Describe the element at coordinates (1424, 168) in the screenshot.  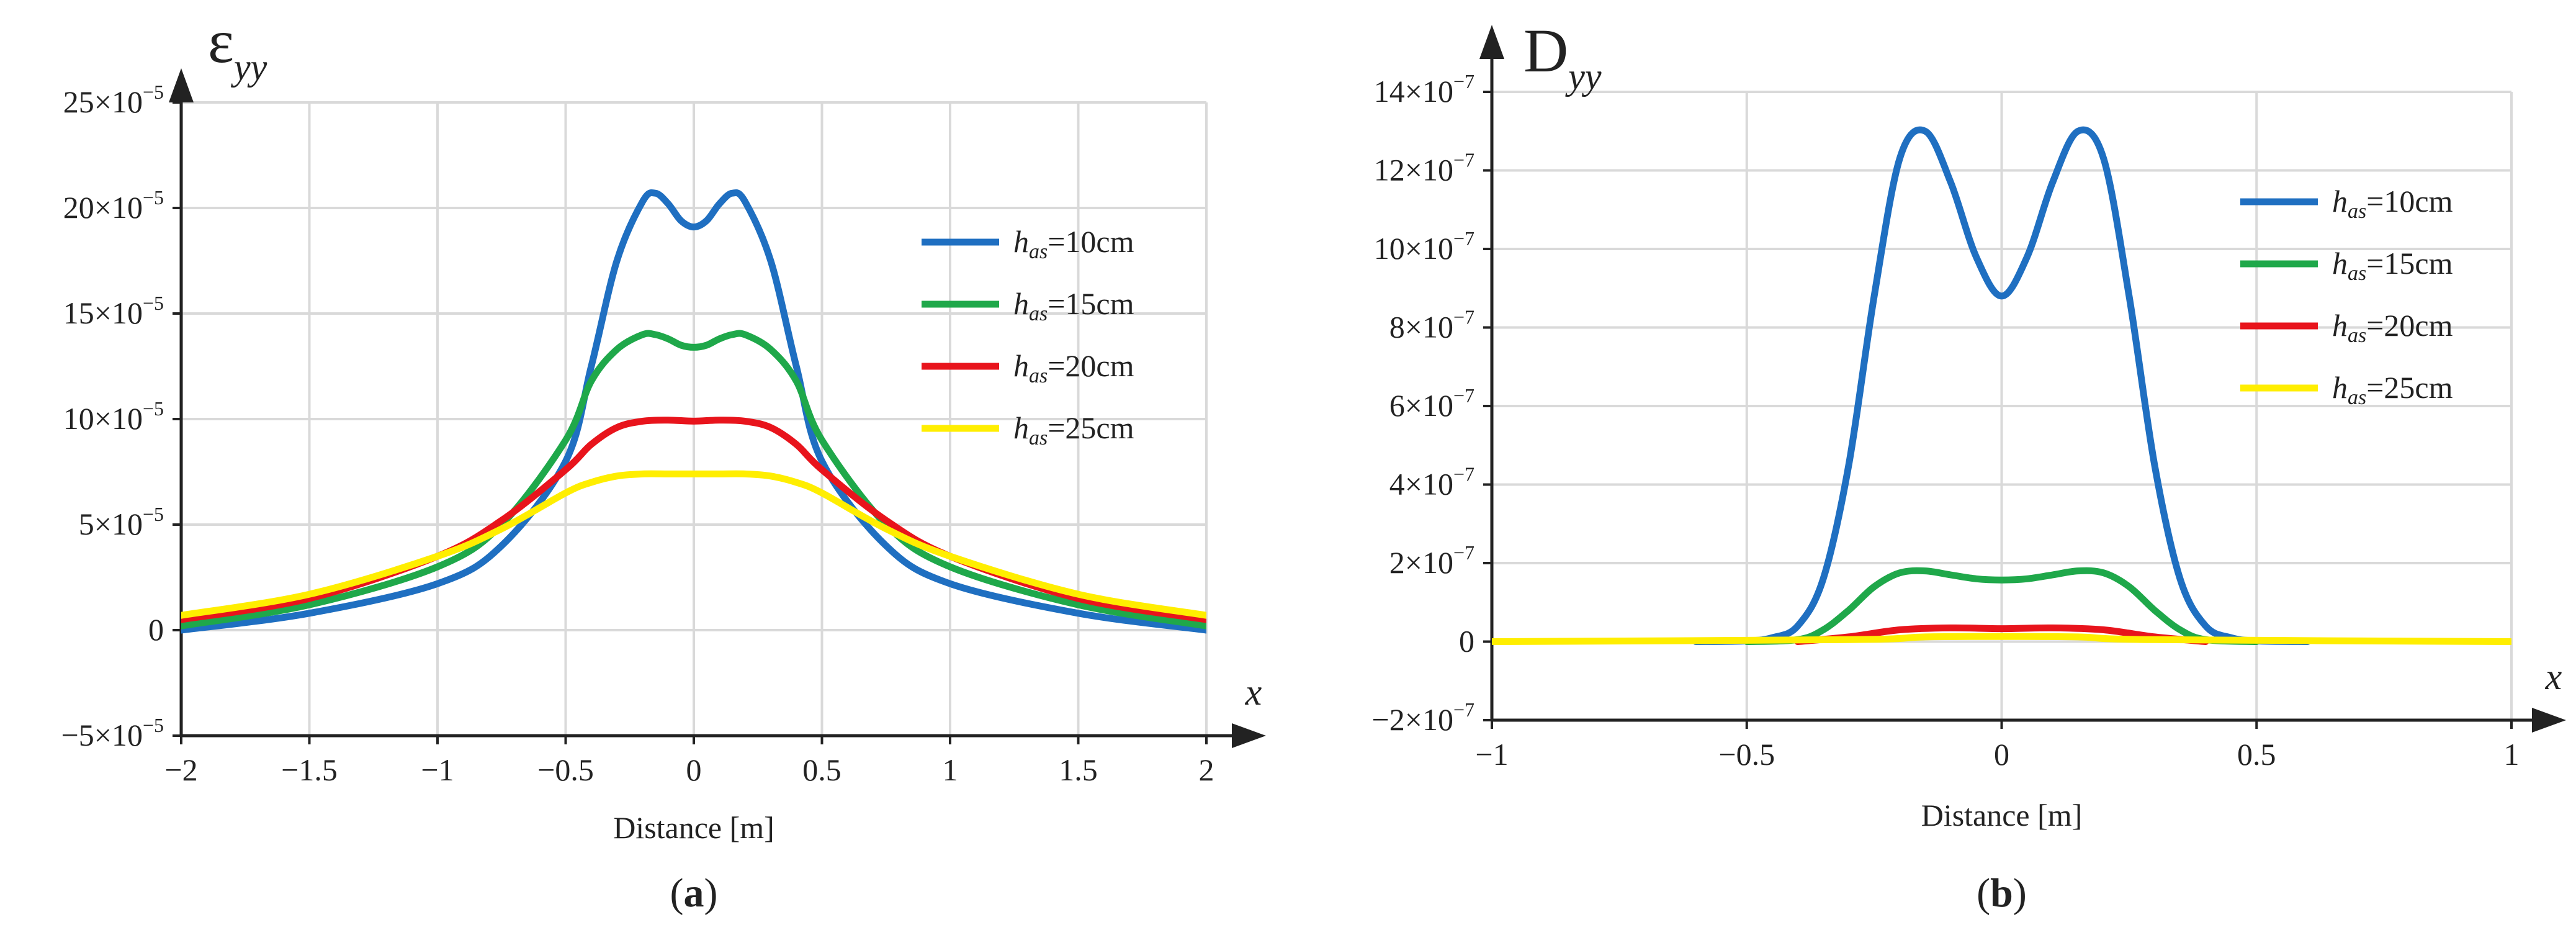
I see `y-tick-label: 12×10⁻⁷` at that location.